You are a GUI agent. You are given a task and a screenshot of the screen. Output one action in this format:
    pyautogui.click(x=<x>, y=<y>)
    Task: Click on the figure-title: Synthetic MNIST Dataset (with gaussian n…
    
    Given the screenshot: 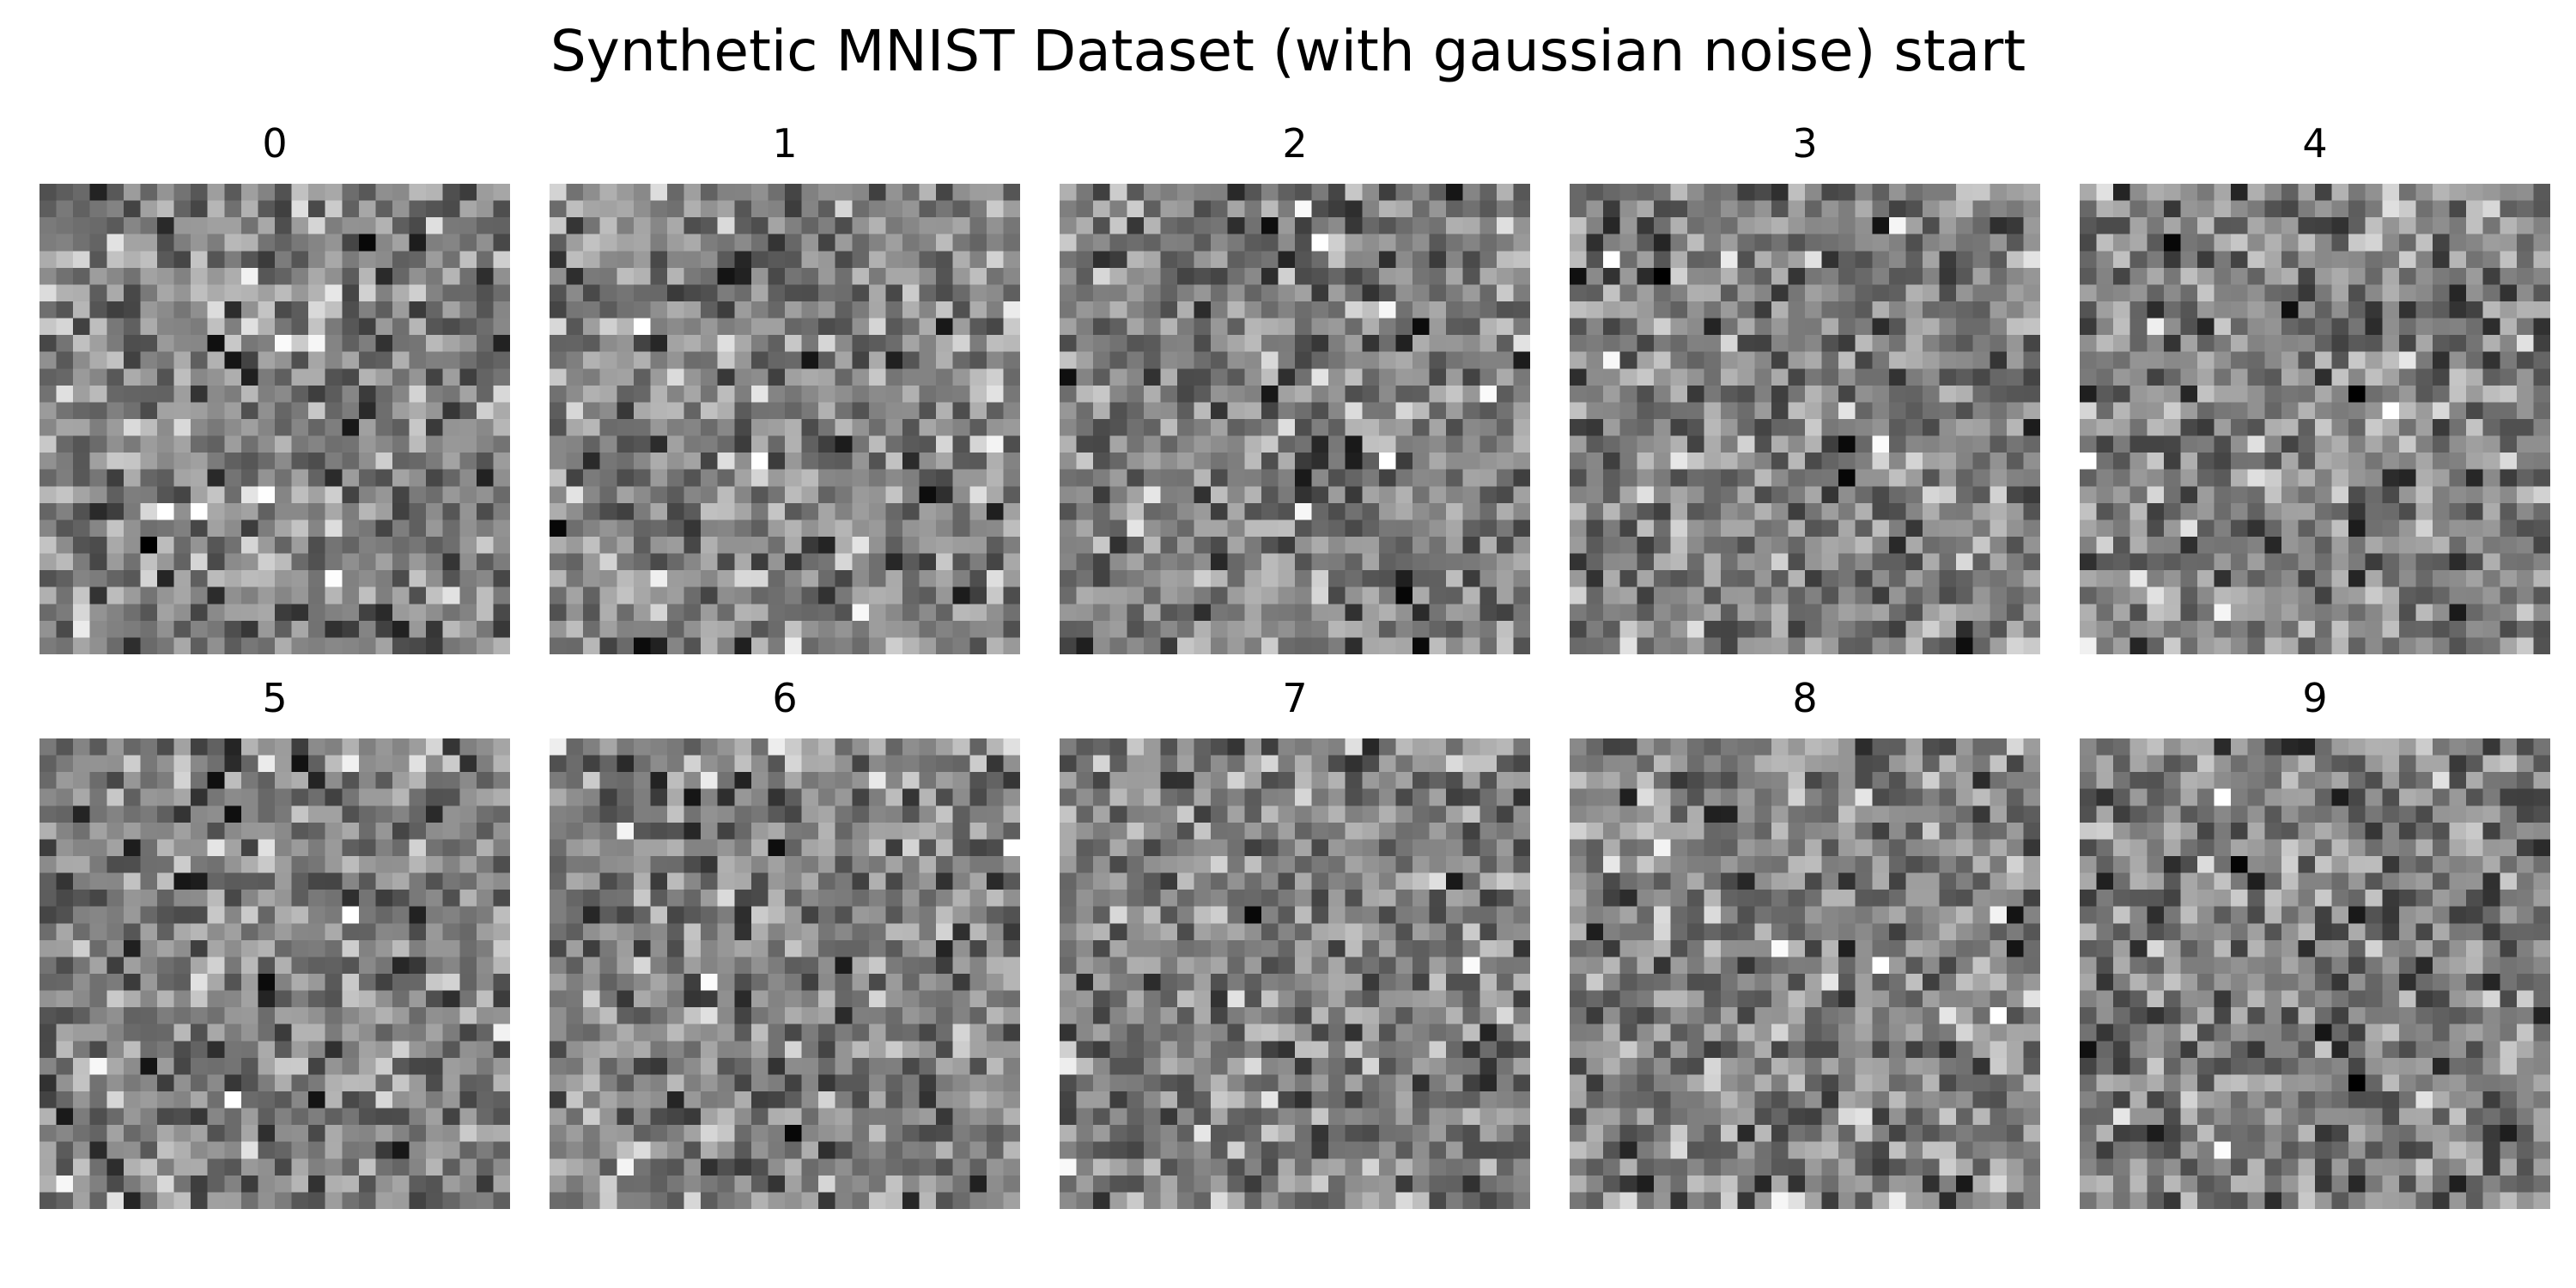 What is the action you would take?
    pyautogui.click(x=1288, y=51)
    